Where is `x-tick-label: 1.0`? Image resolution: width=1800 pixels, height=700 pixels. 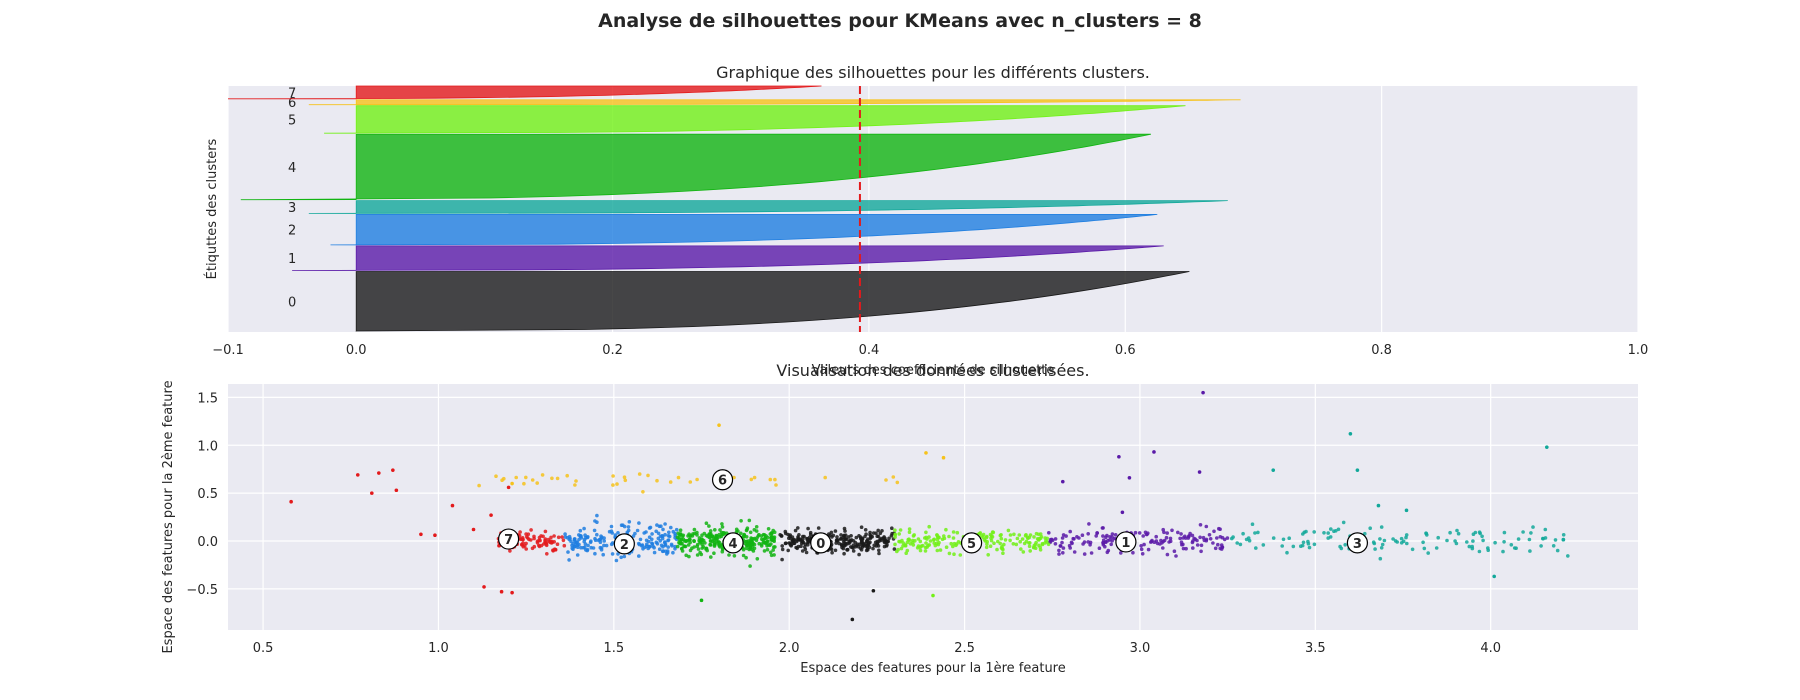 x-tick-label: 1.0 is located at coordinates (438, 648).